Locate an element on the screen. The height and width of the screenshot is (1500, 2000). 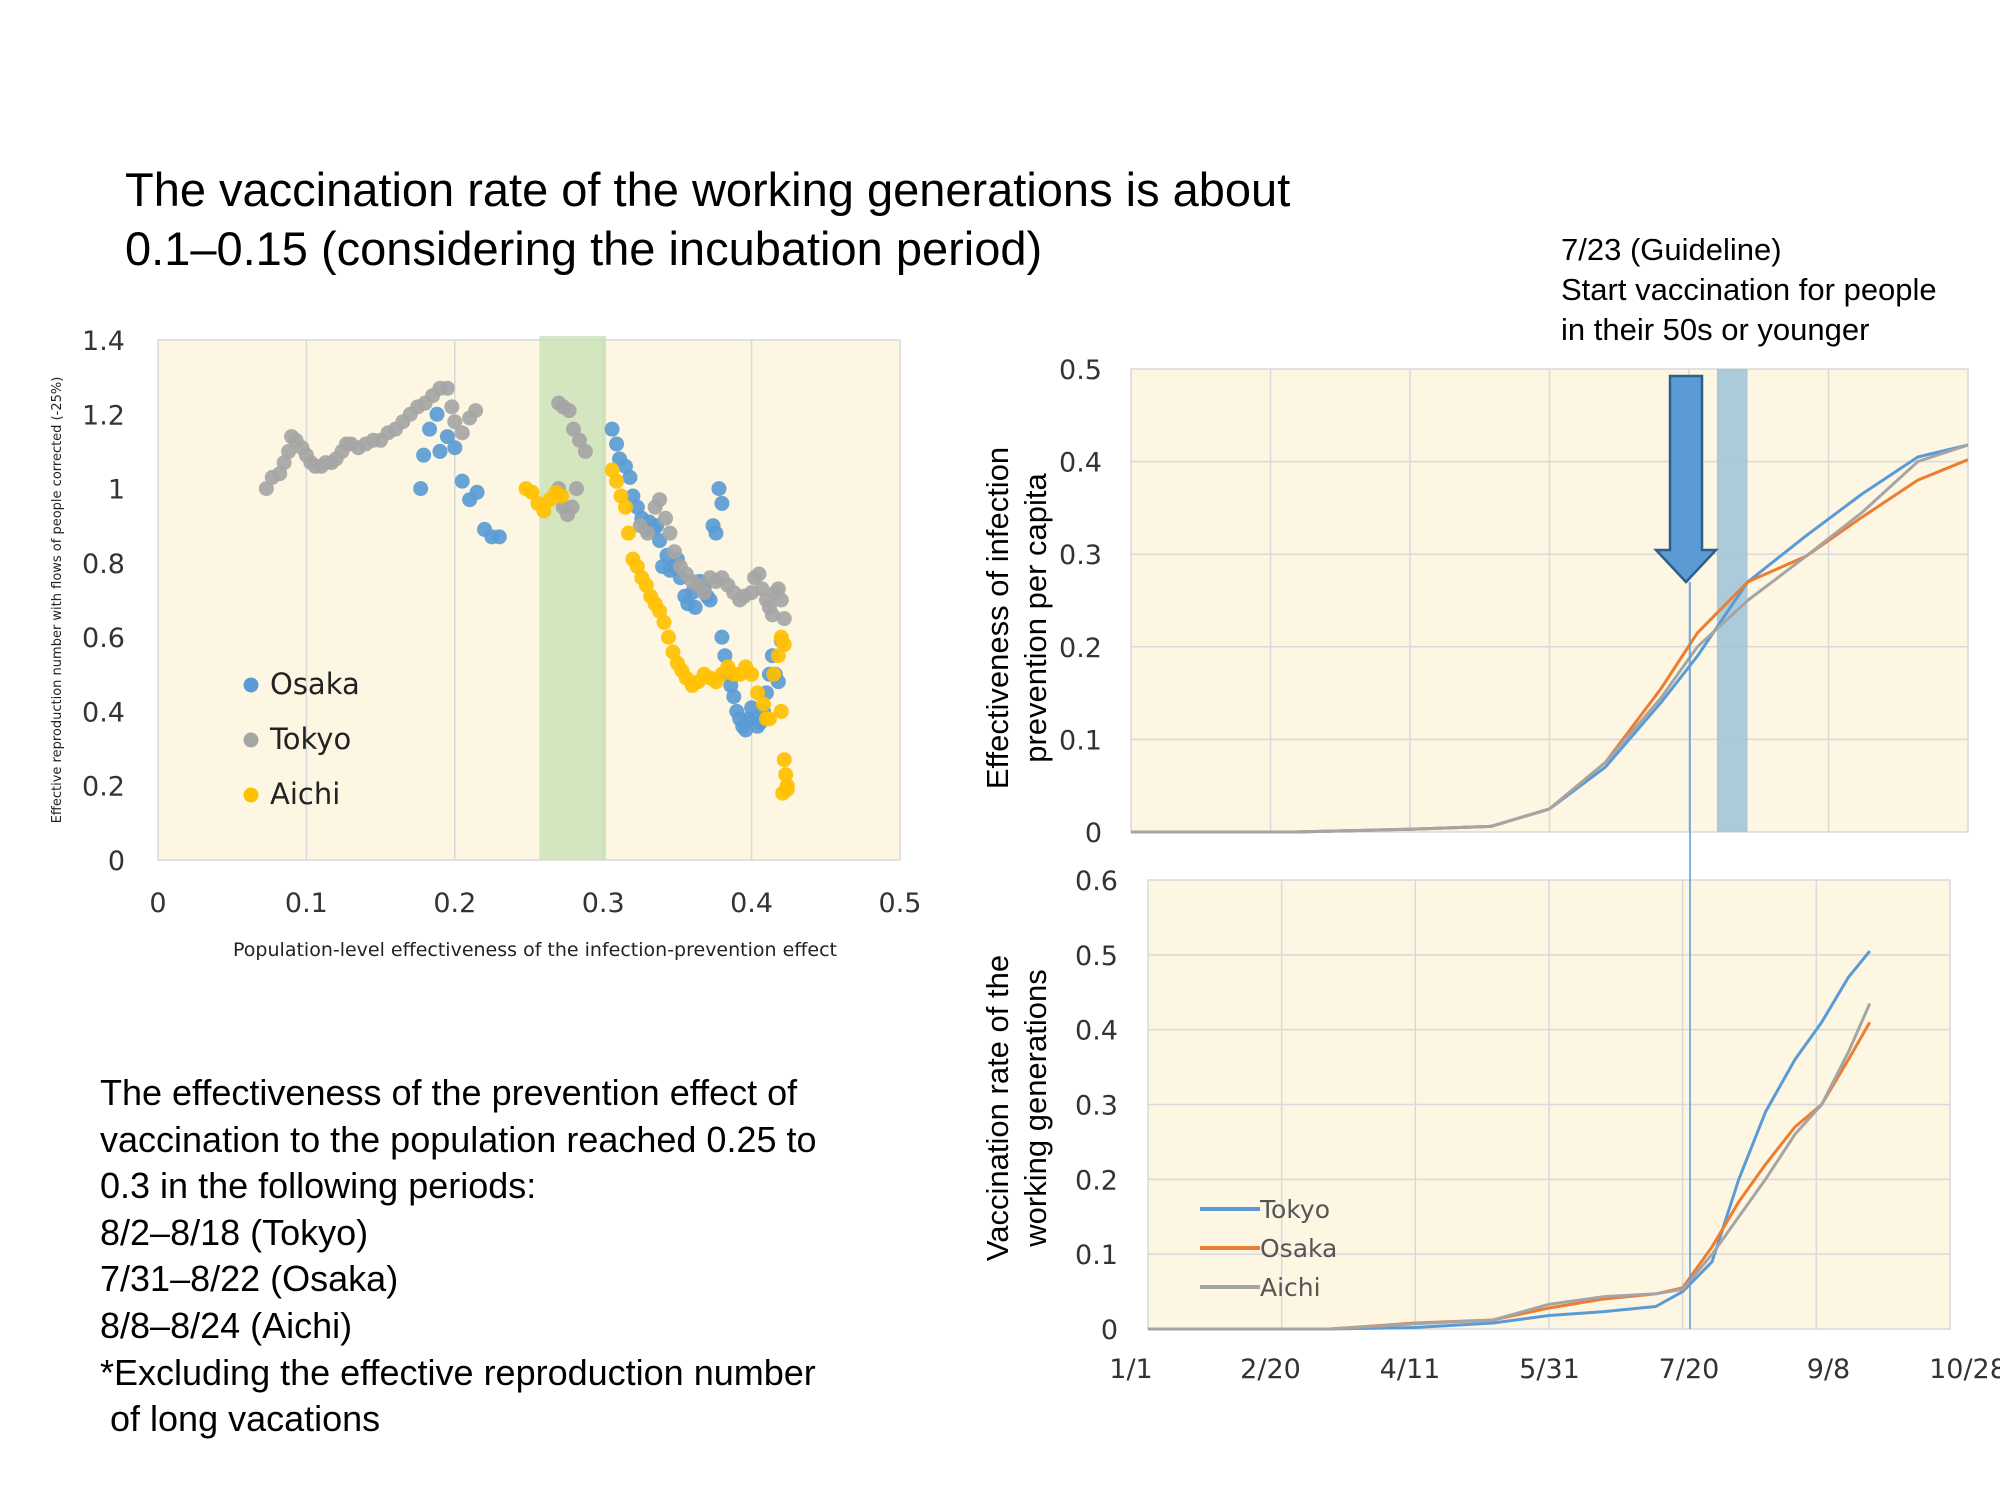
scatter-x-tick-label: 0 is located at coordinates (157, 903).